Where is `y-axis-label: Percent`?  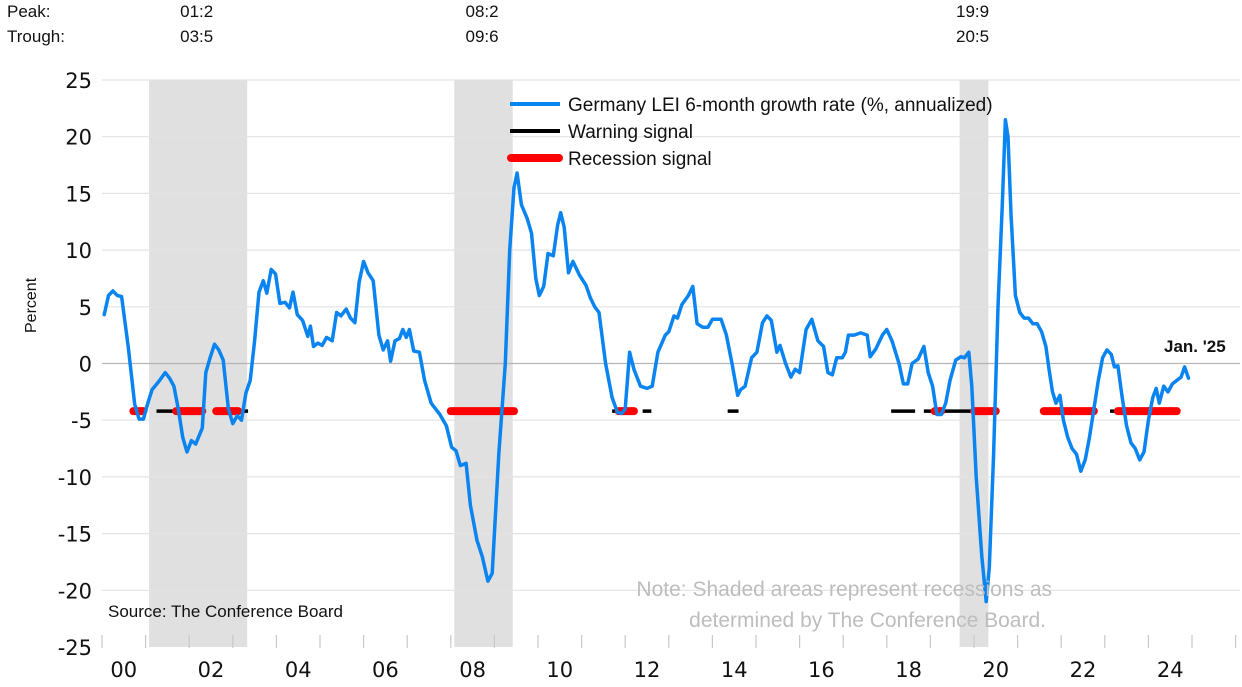 y-axis-label: Percent is located at coordinates (31, 305).